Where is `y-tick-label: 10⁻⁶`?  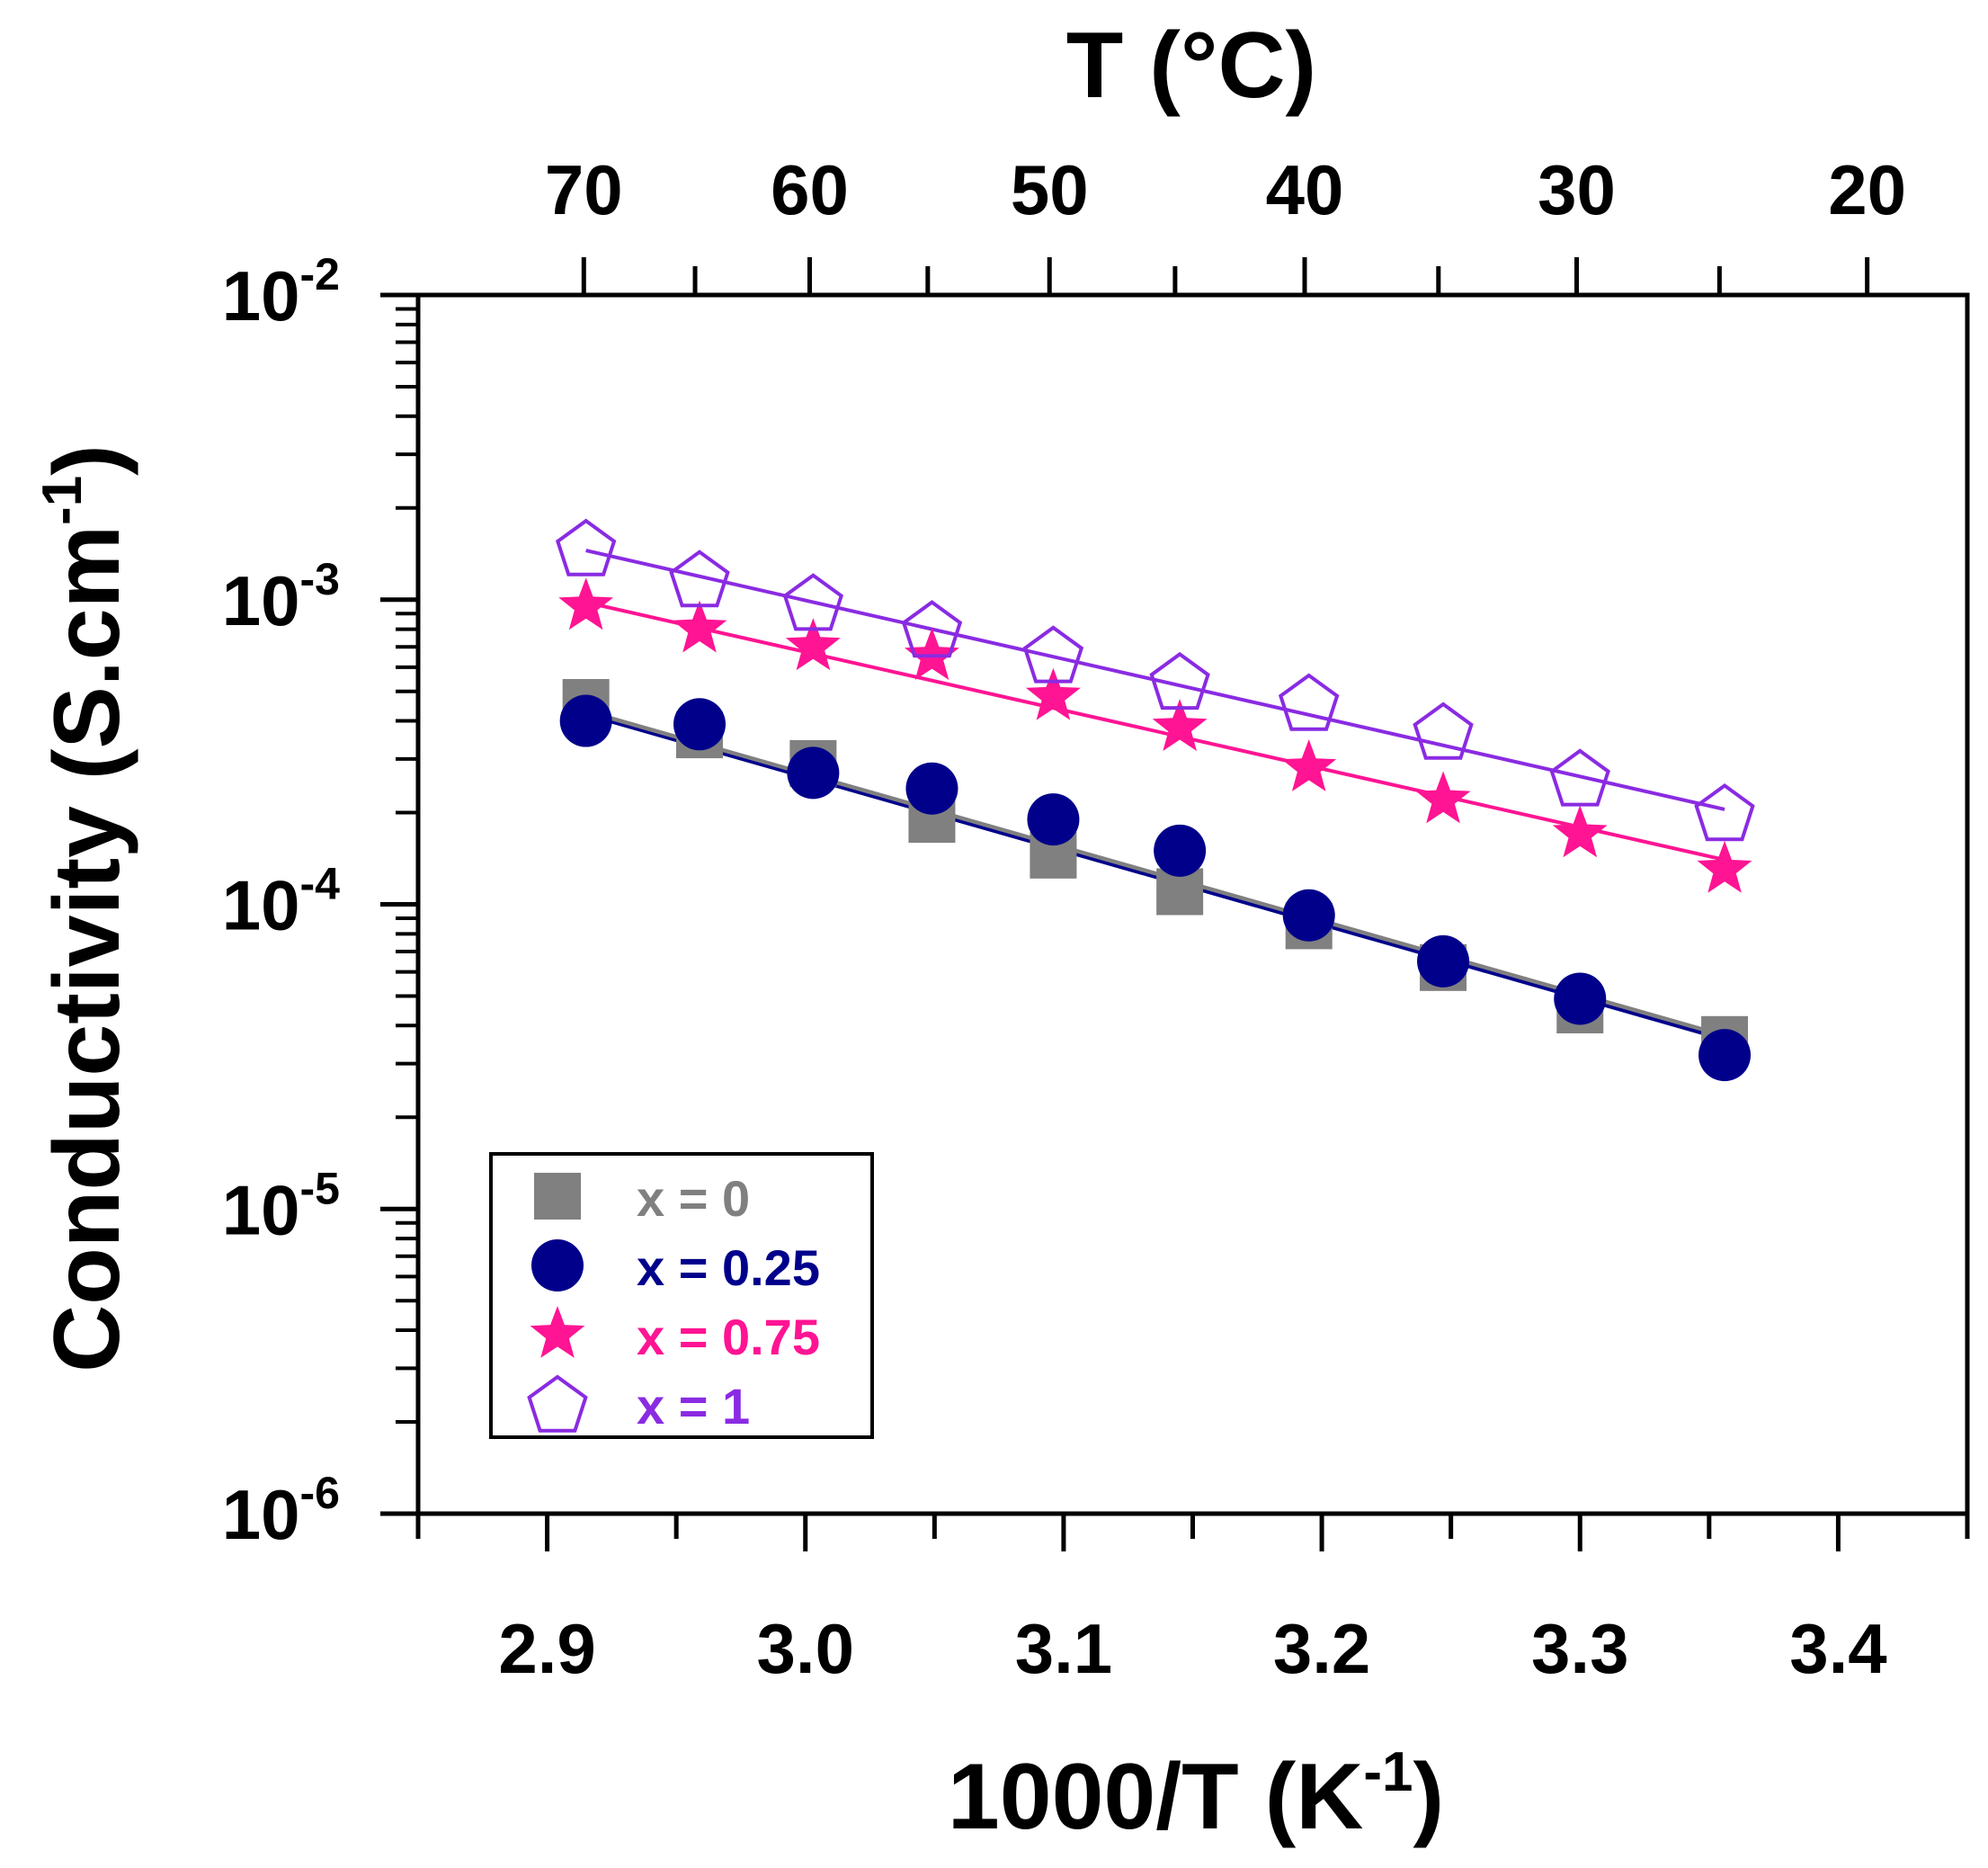 y-tick-label: 10⁻⁶ is located at coordinates (281, 1511).